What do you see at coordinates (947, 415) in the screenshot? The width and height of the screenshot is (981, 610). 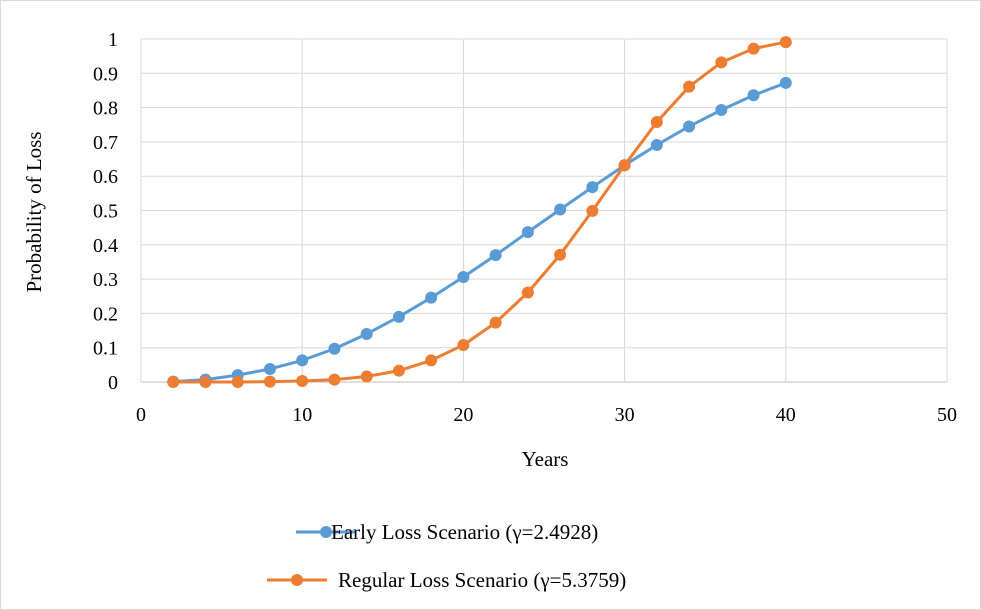 I see `x-tick-label: 50` at bounding box center [947, 415].